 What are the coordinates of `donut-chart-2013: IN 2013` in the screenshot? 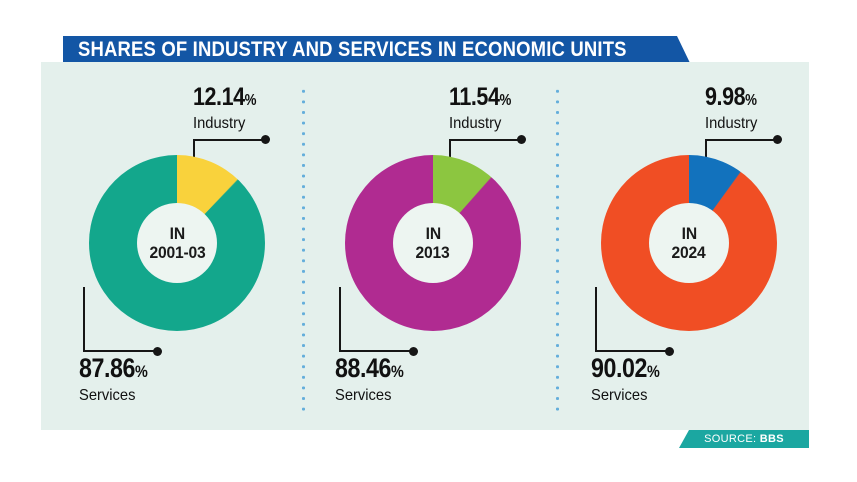 It's located at (433, 243).